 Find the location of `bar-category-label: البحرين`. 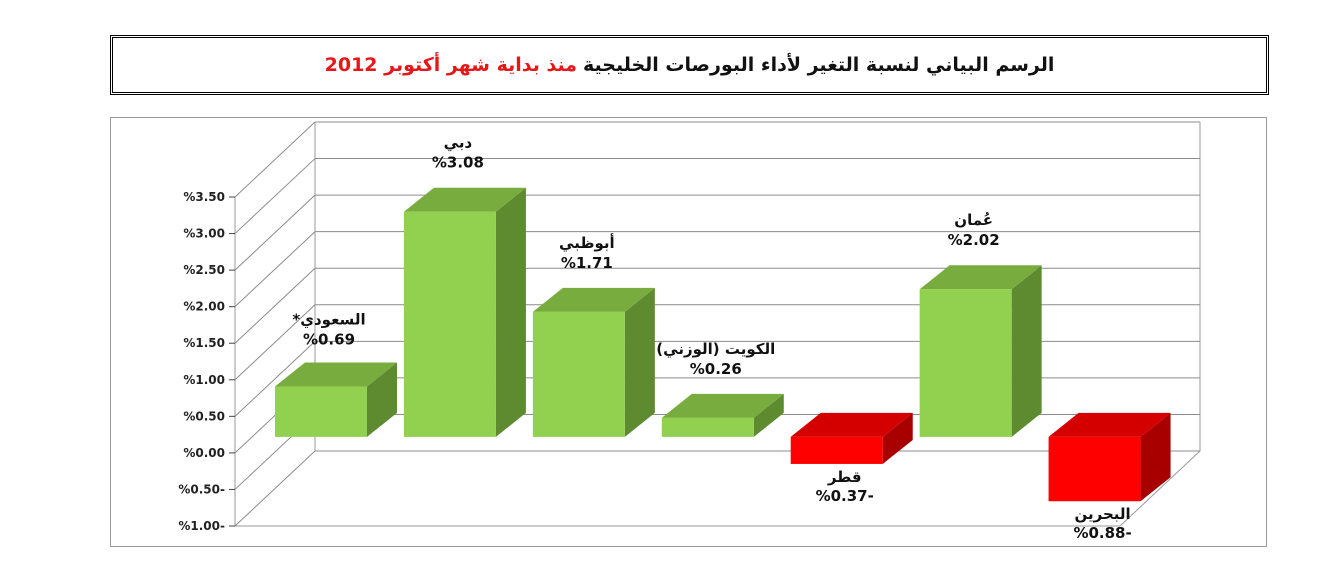

bar-category-label: البحرين is located at coordinates (1102, 514).